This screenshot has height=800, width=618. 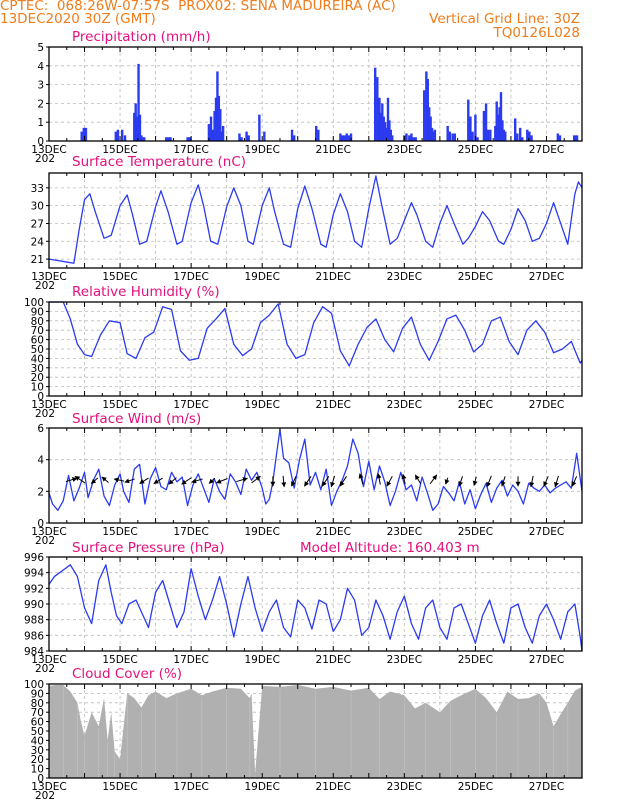 I want to click on rh-ytick-label: 0, so click(x=40, y=397).